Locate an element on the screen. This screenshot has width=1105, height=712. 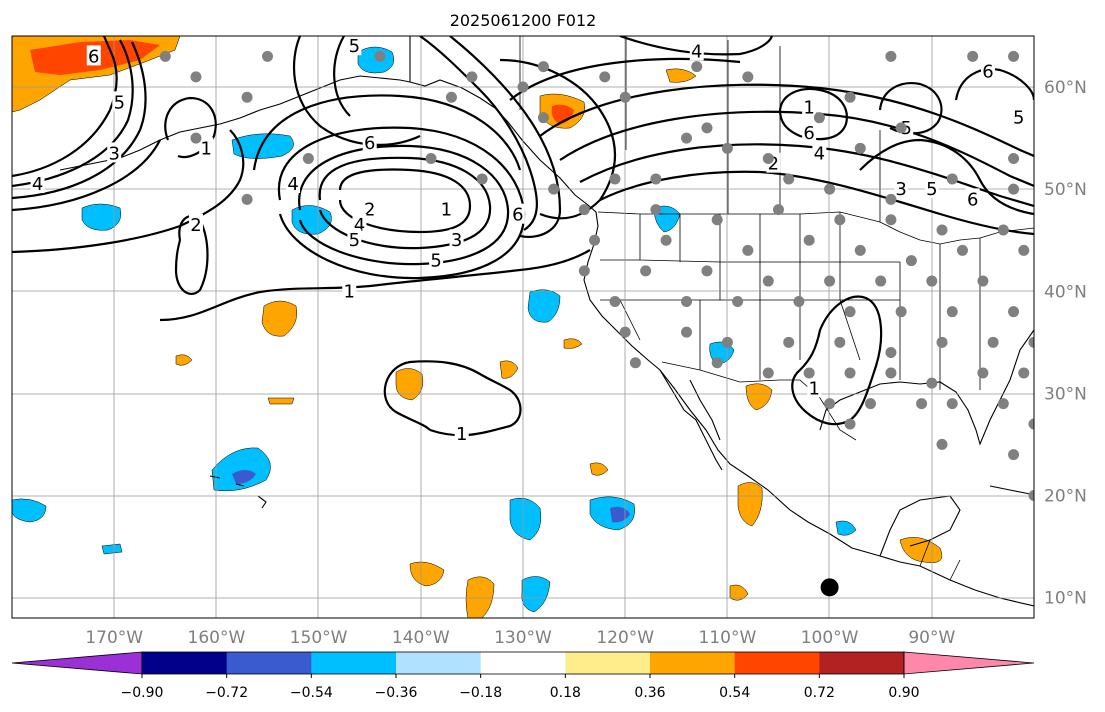
longitude-label: 130°W is located at coordinates (523, 638).